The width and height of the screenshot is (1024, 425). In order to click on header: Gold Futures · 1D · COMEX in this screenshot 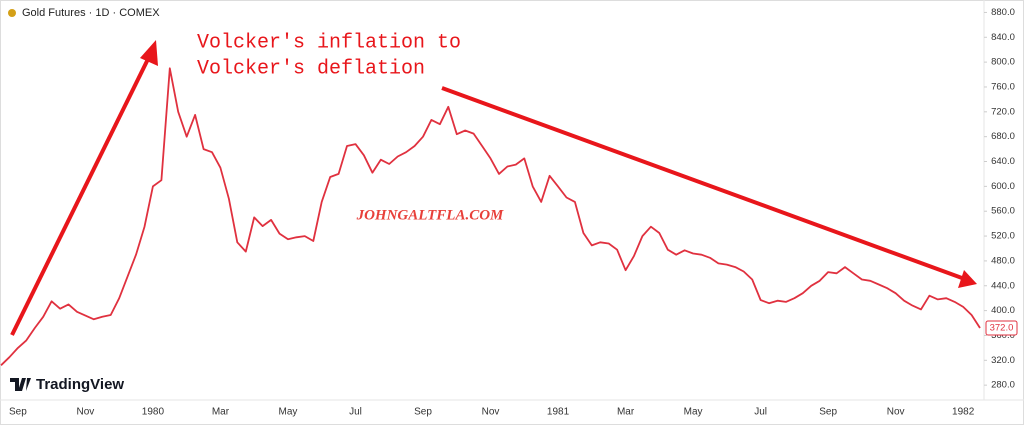, I will do `click(91, 13)`.